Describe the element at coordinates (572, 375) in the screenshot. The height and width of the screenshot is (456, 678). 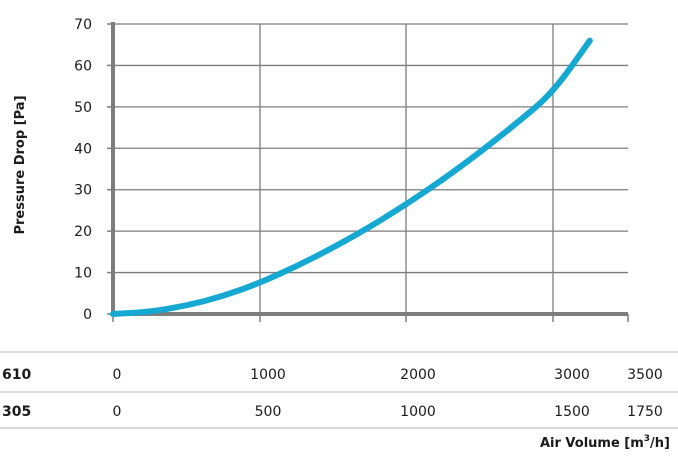
I see `x-tick-label: 3000` at that location.